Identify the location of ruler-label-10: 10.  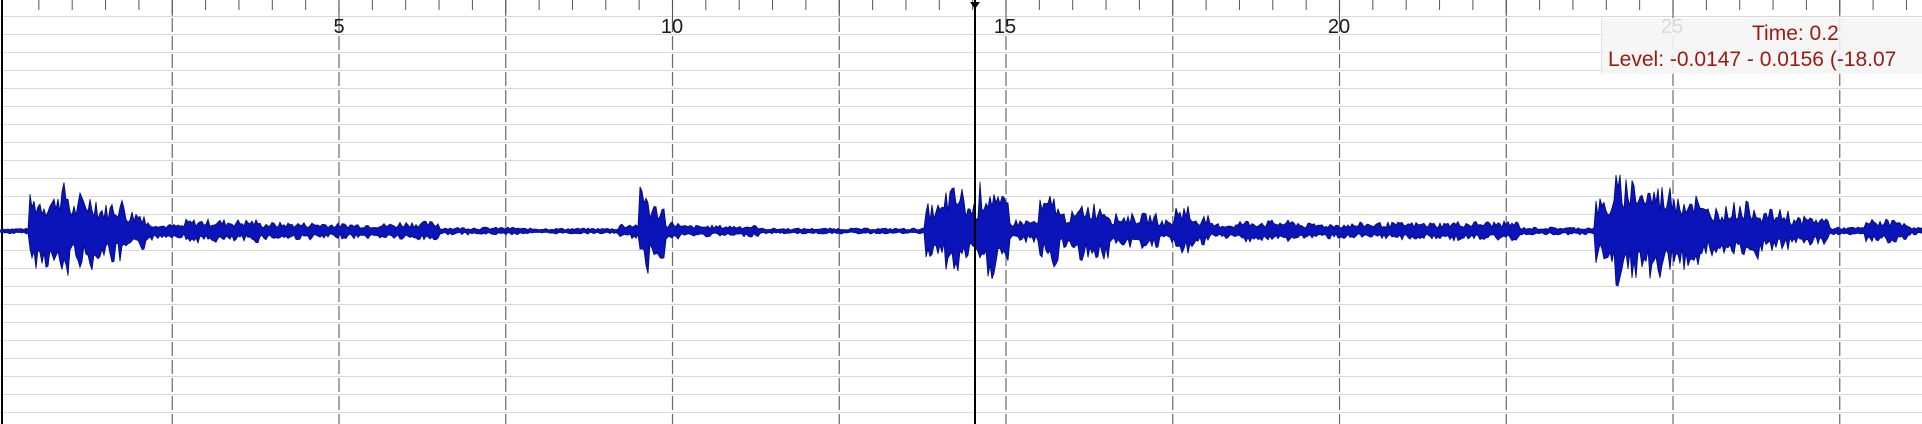
(672, 27).